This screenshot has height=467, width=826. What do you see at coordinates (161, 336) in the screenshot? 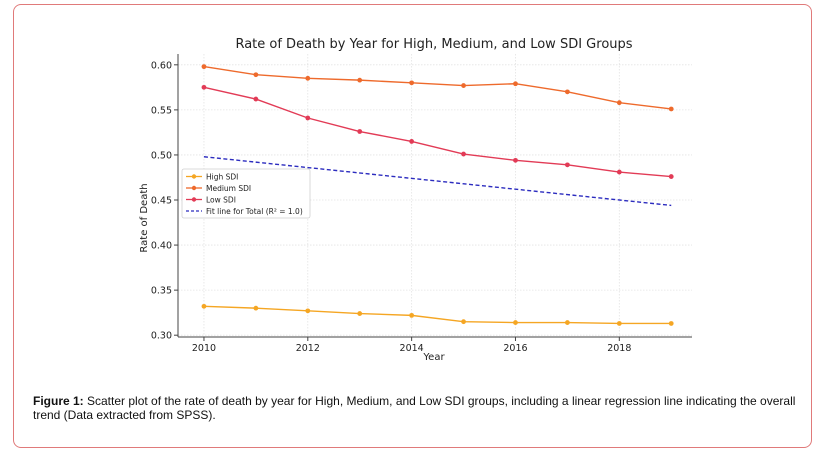
I see `y-tick-label: 0.30` at bounding box center [161, 336].